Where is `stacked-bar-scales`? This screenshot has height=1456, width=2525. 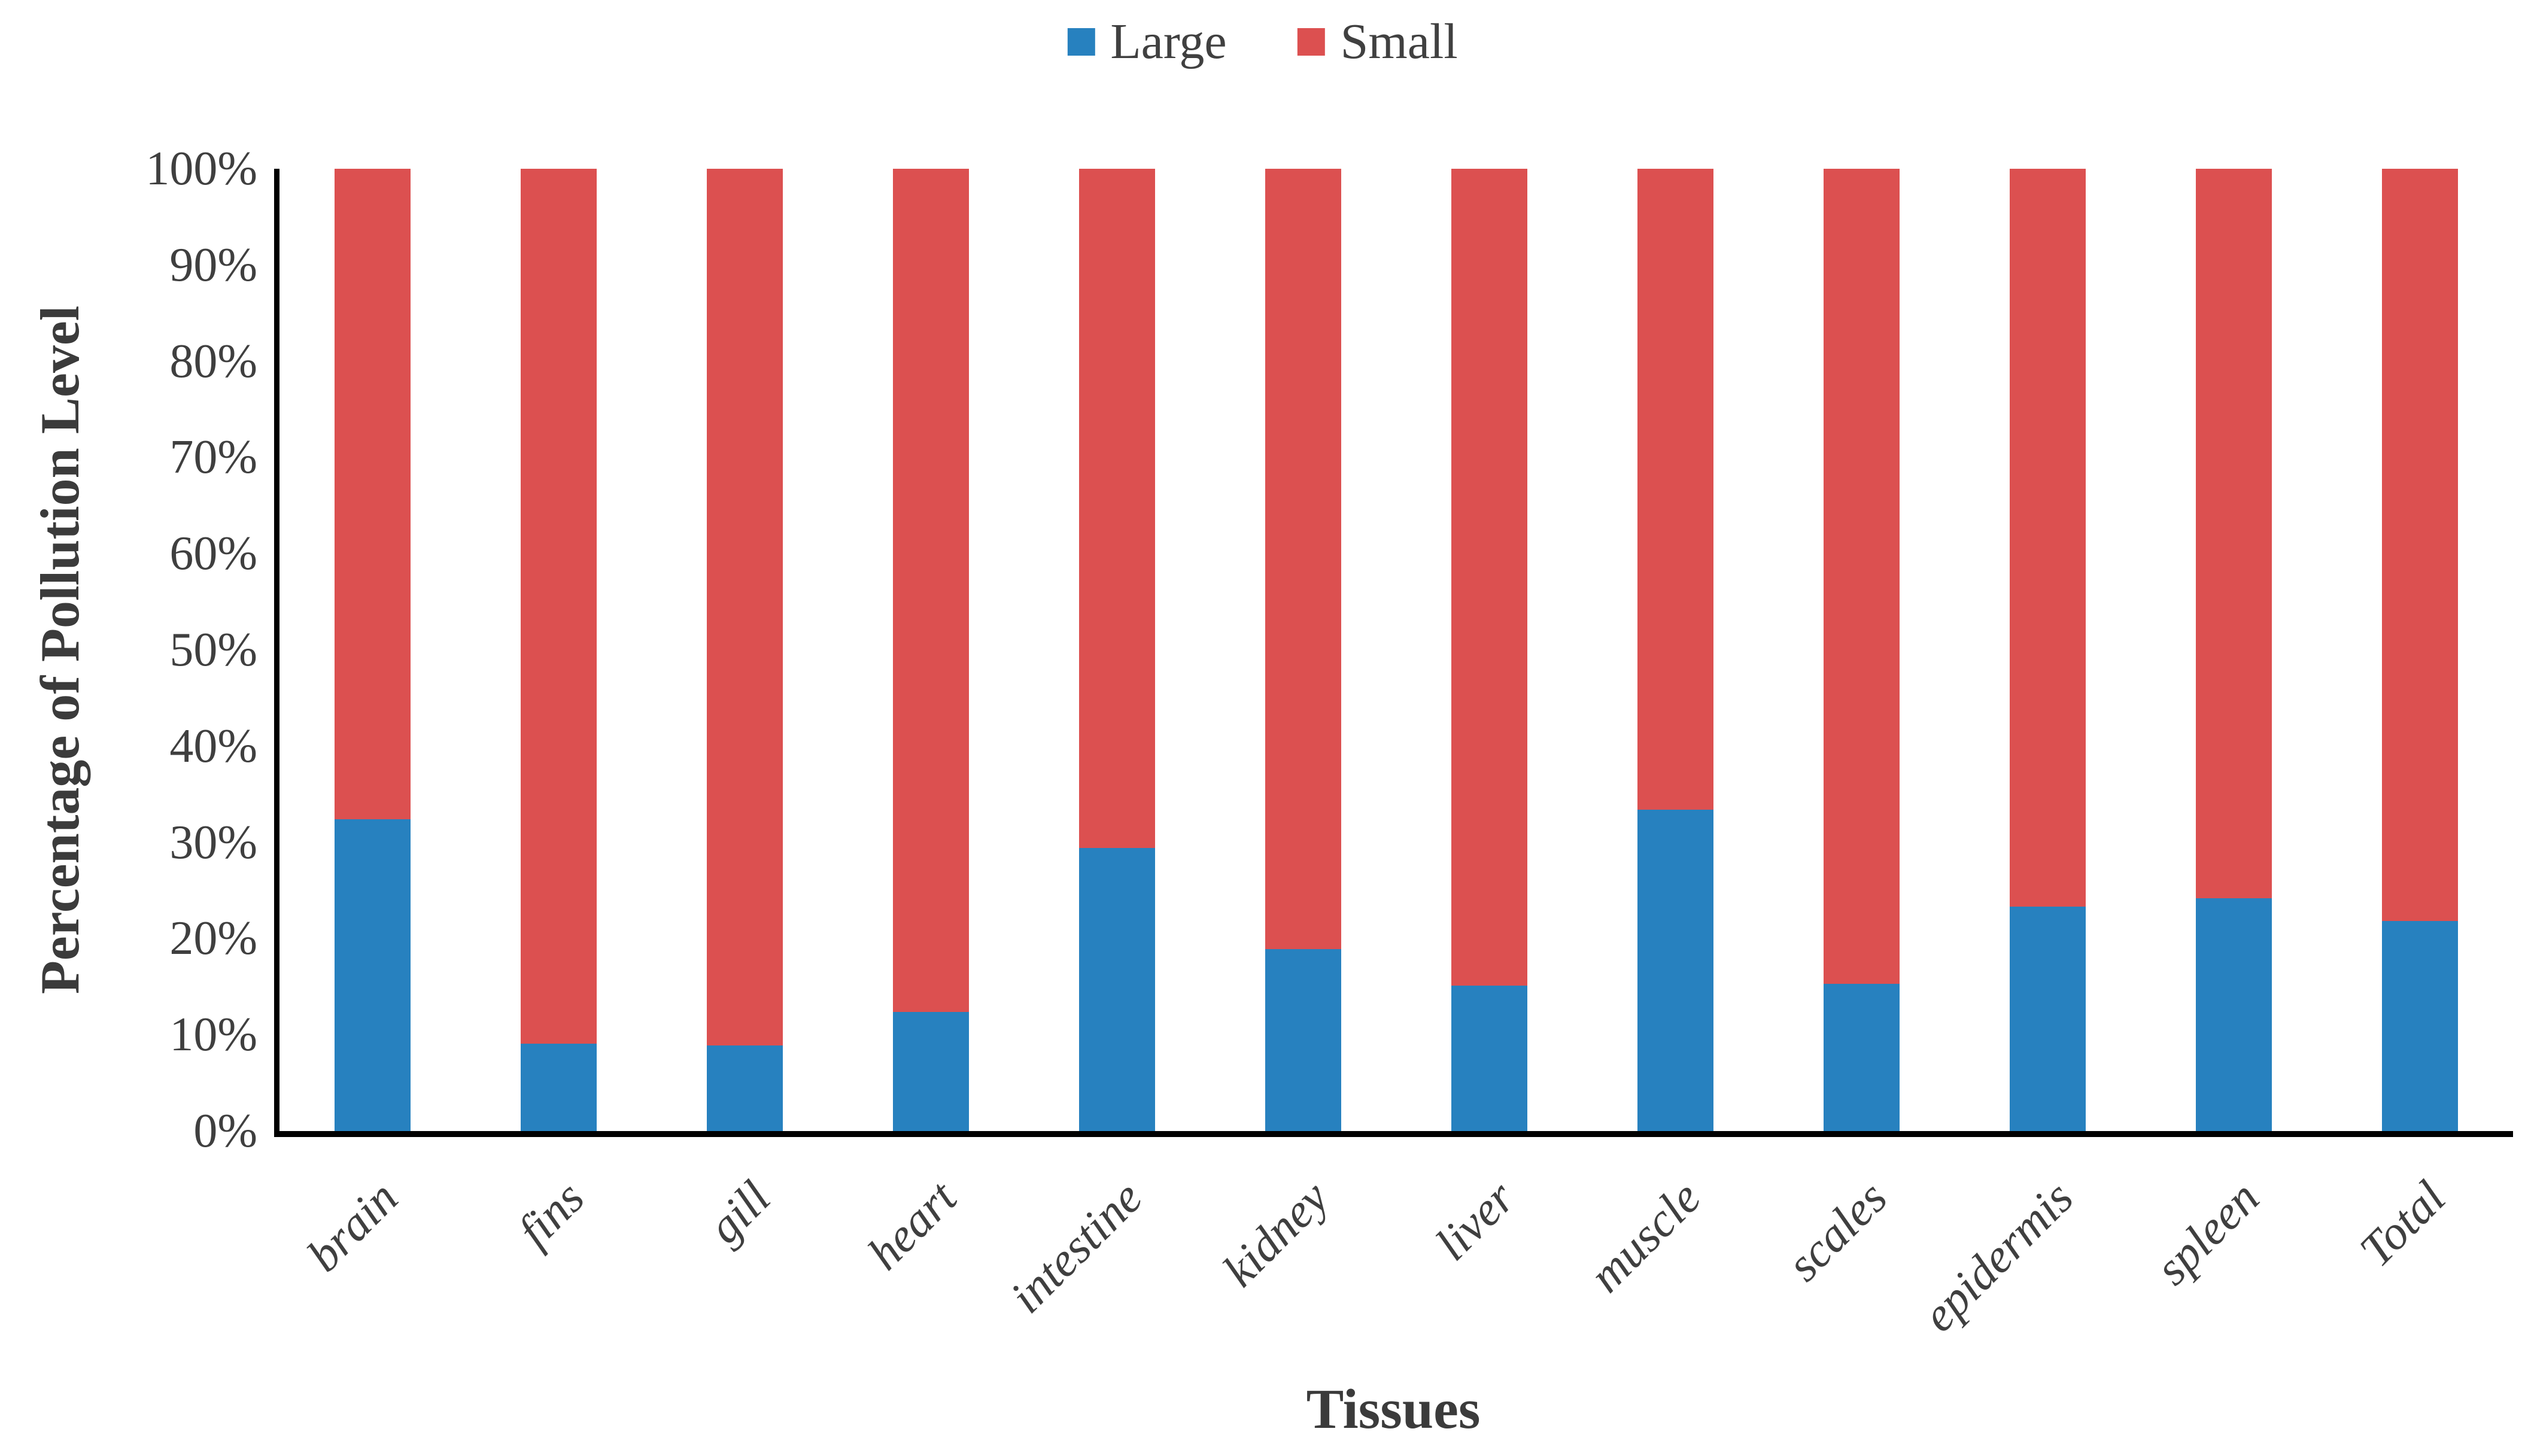
stacked-bar-scales is located at coordinates (1861, 650).